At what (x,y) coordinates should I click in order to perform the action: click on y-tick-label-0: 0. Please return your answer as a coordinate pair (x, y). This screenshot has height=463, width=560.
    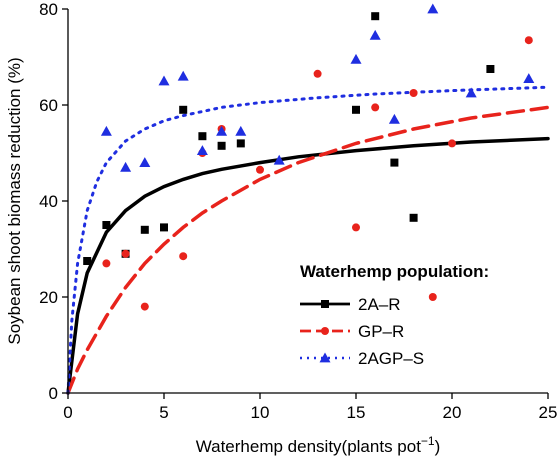
    Looking at the image, I should click on (53, 393).